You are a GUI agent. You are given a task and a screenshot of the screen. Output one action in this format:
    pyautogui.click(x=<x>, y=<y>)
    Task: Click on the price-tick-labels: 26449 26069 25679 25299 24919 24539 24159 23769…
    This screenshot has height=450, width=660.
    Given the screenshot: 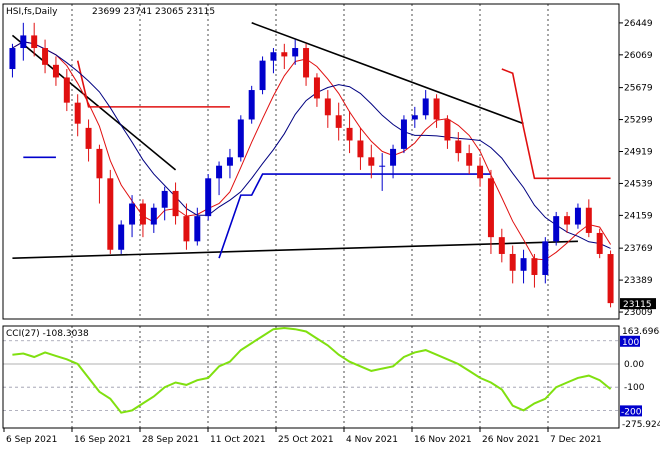 What is the action you would take?
    pyautogui.click(x=637, y=168)
    